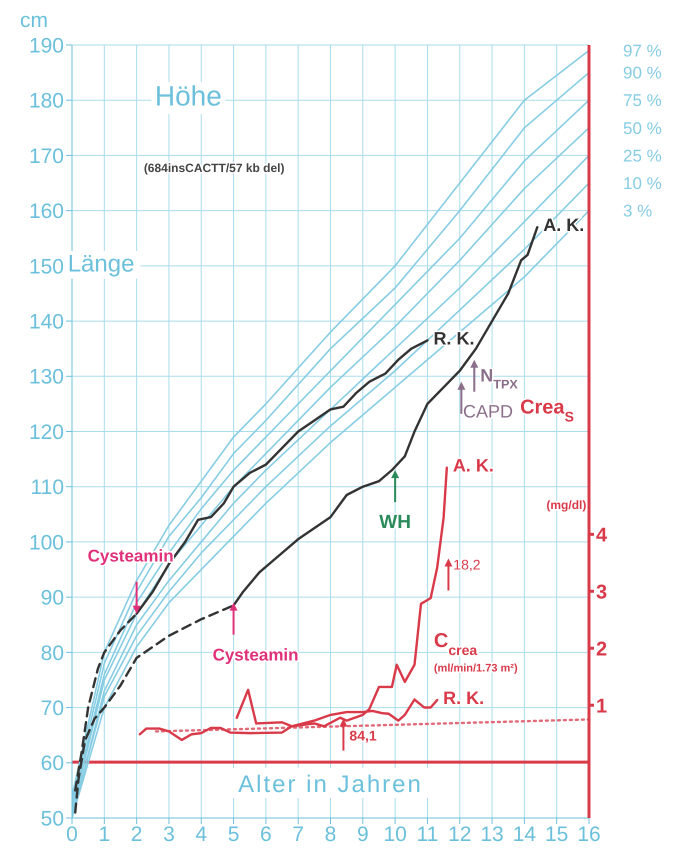 The width and height of the screenshot is (673, 868). Describe the element at coordinates (642, 156) in the screenshot. I see `text: 25 %` at that location.